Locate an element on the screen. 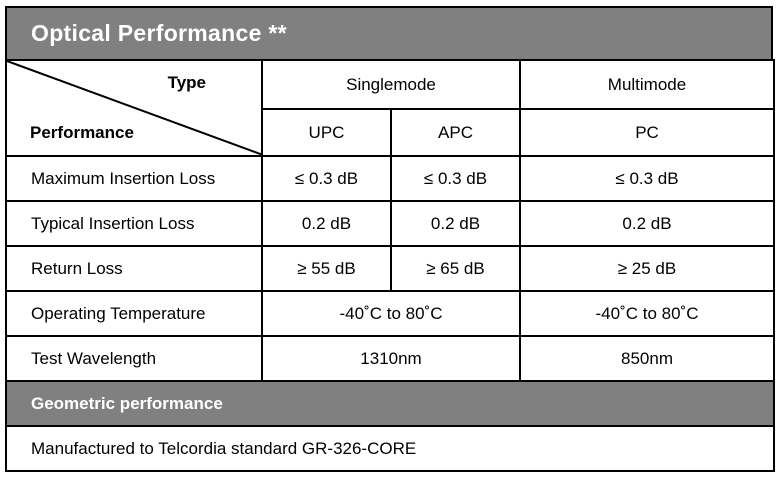 Image resolution: width=781 pixels, height=484 pixels. cell-pc: 850nm is located at coordinates (647, 358).